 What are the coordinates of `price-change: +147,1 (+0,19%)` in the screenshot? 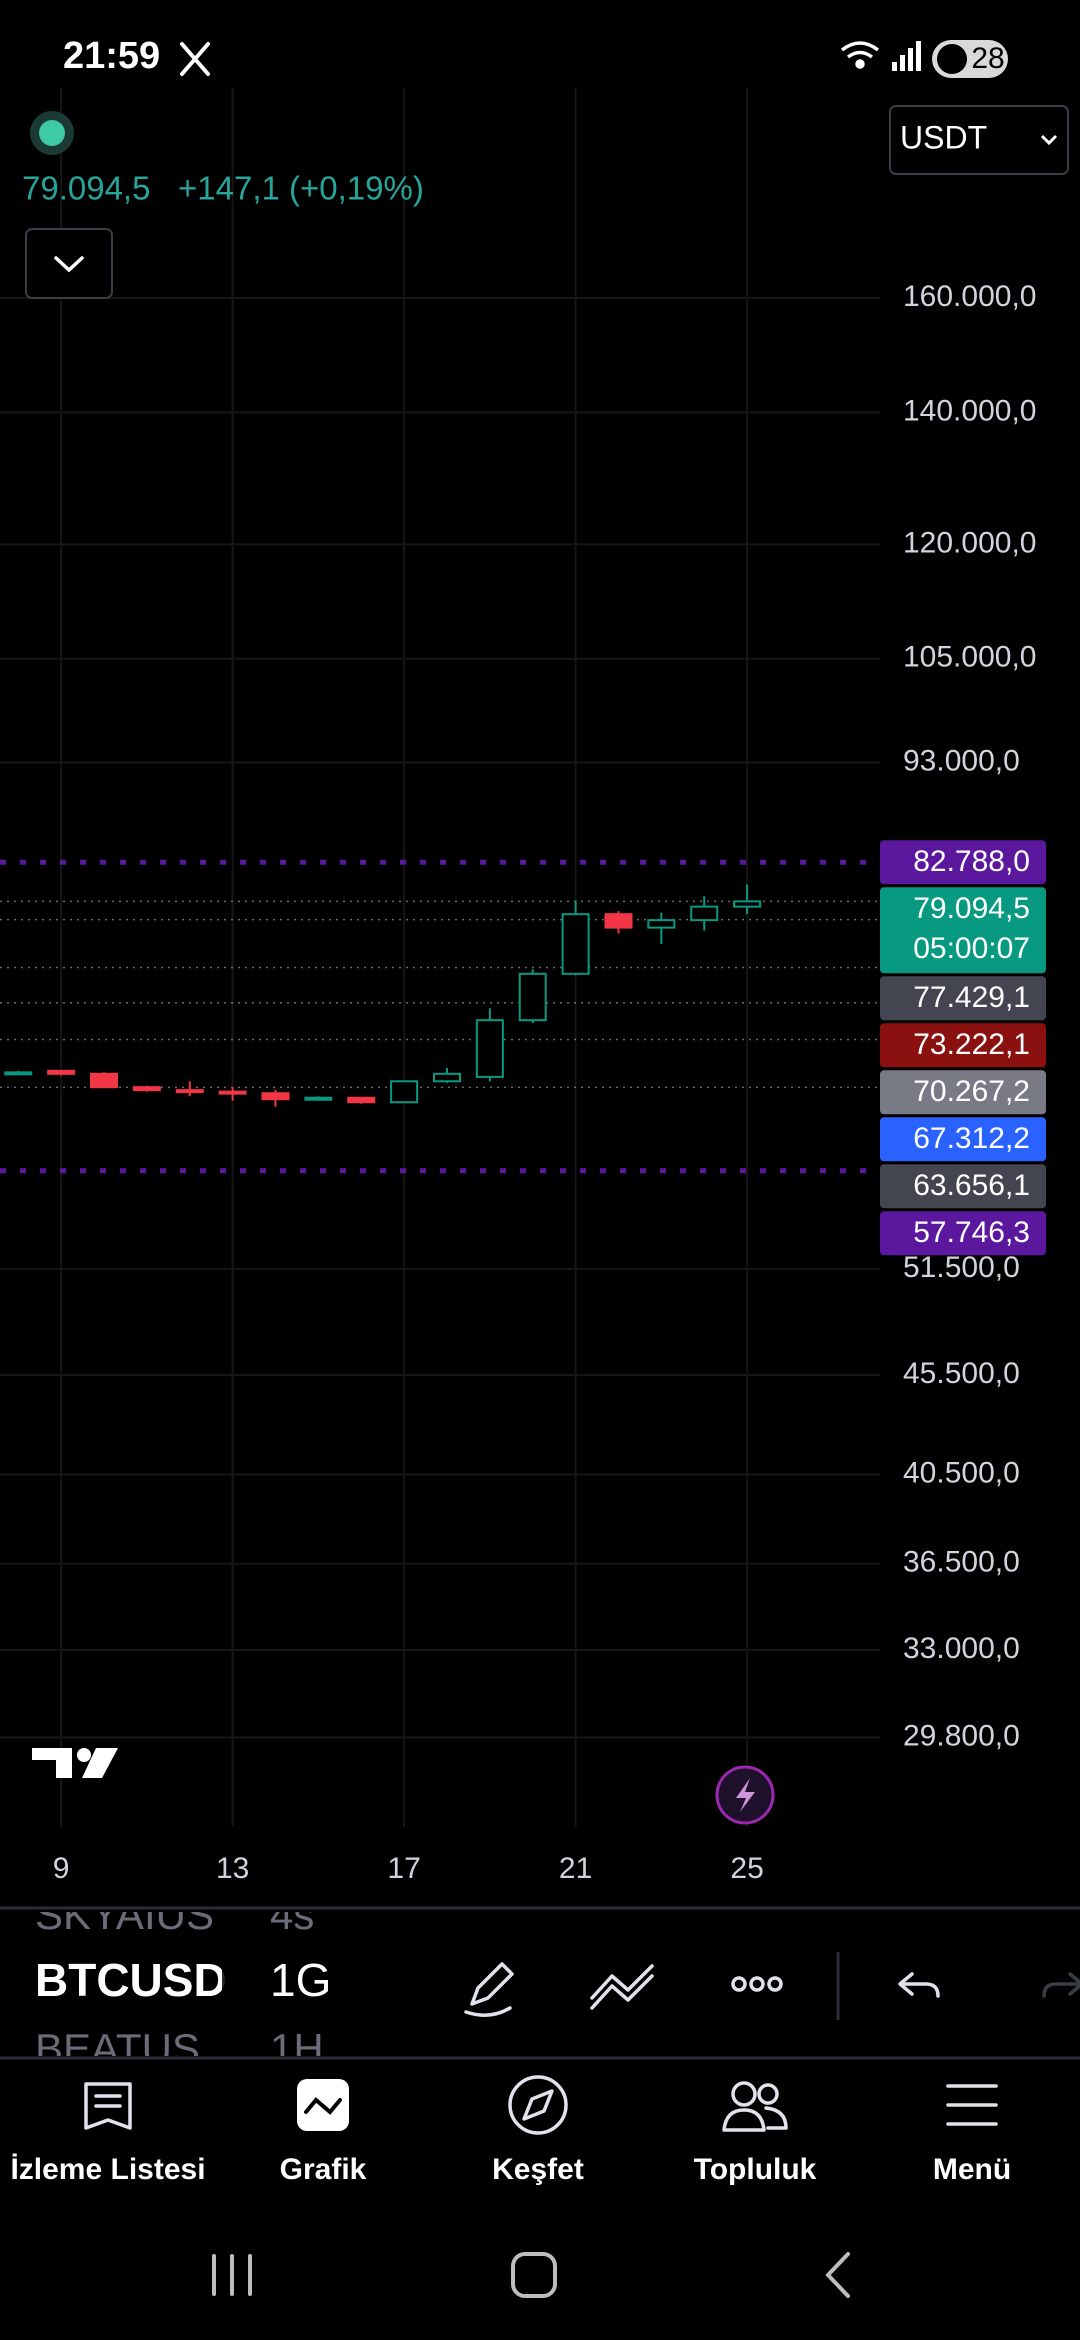 It's located at (301, 188).